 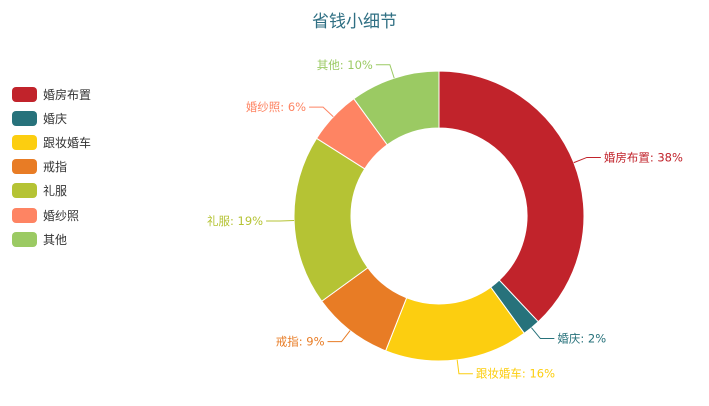 What do you see at coordinates (55, 118) in the screenshot?
I see `legend-label: 婚庆` at bounding box center [55, 118].